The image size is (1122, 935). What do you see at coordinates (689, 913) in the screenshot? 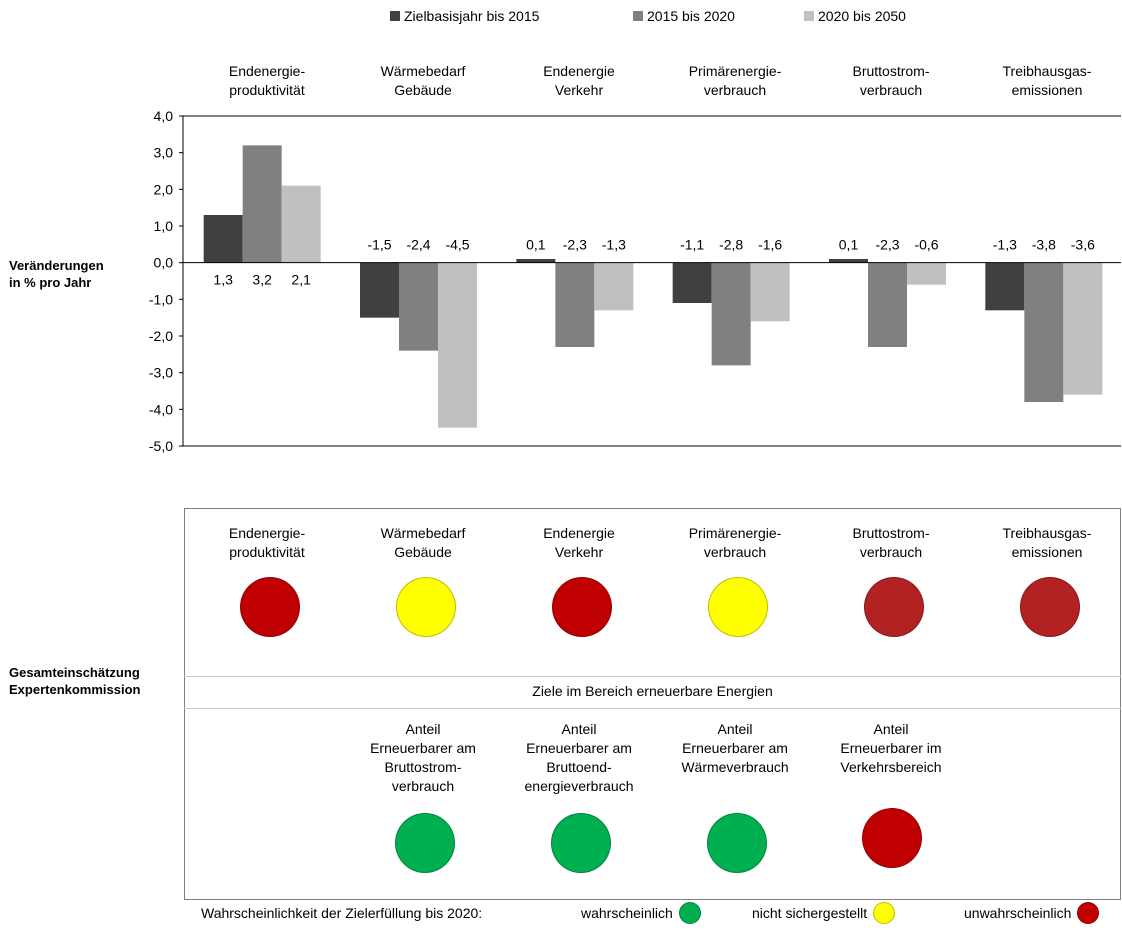
I see `green-circle-icon` at bounding box center [689, 913].